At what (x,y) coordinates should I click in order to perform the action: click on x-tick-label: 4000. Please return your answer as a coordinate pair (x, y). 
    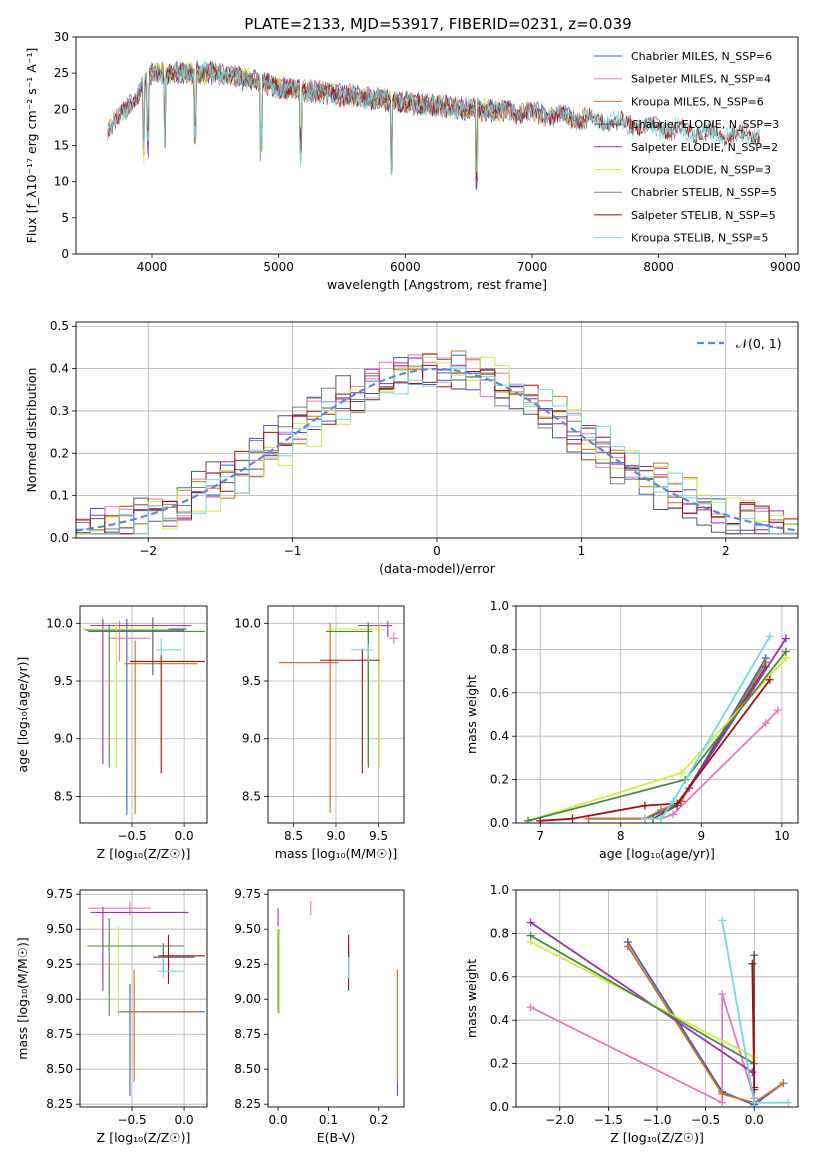
    Looking at the image, I should click on (152, 267).